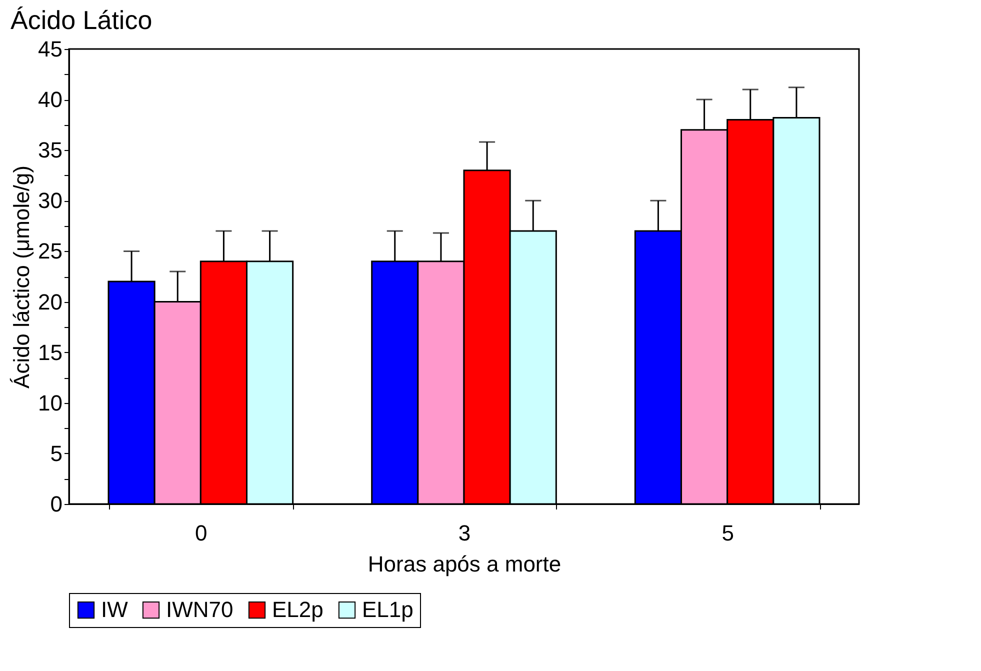 The height and width of the screenshot is (671, 981). I want to click on x-tick-label: 3, so click(464, 533).